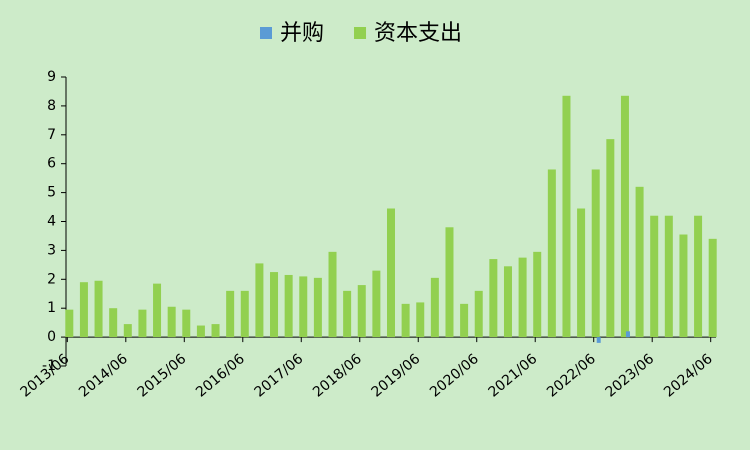 This screenshot has width=750, height=450. Describe the element at coordinates (51, 77) in the screenshot. I see `y-tick-label: 9` at that location.